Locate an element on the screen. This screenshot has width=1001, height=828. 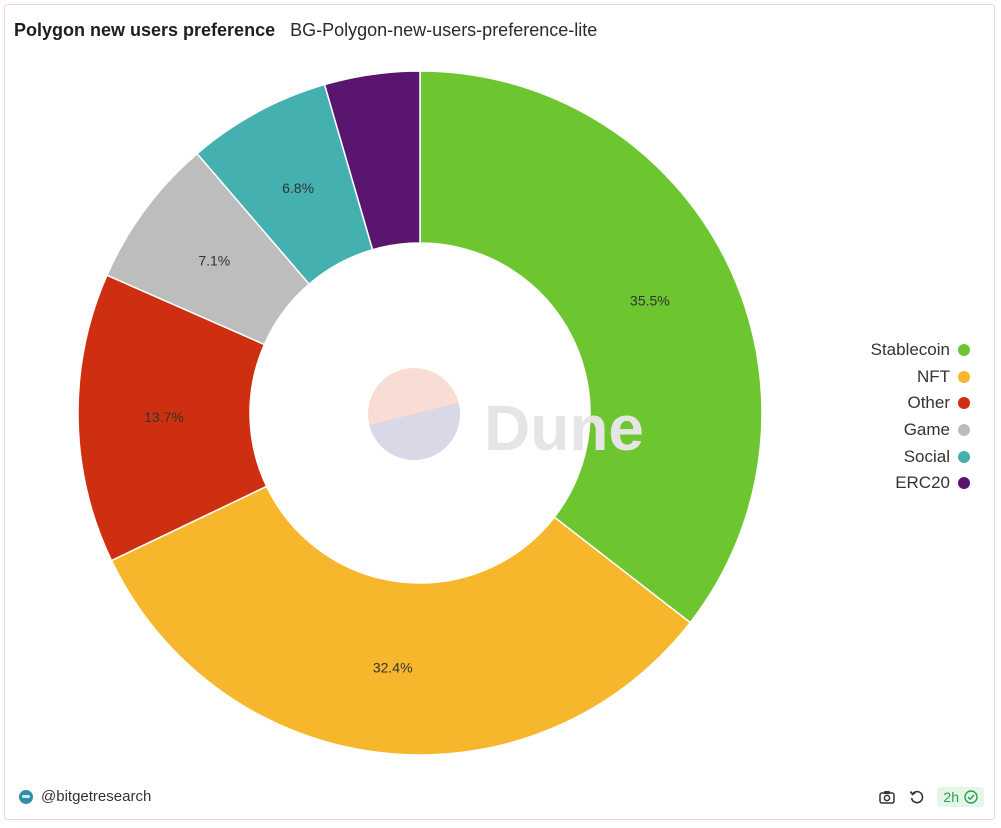
watermark-text: Dune is located at coordinates (564, 428).